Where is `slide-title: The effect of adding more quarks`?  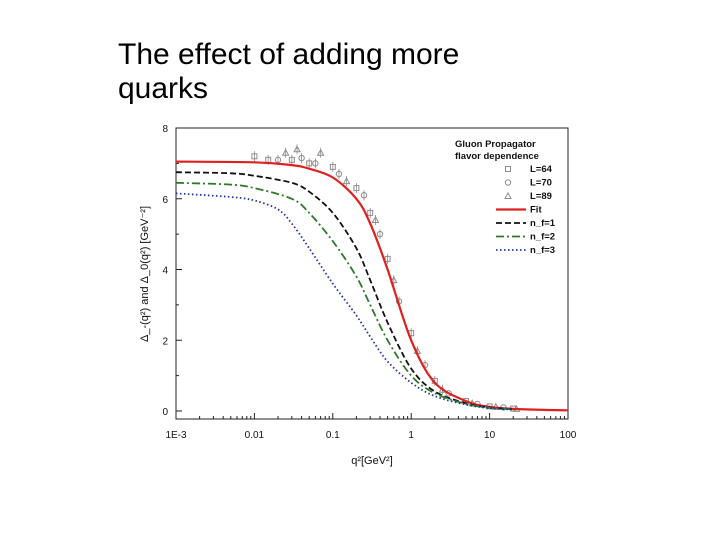 slide-title: The effect of adding more quarks is located at coordinates (358, 72).